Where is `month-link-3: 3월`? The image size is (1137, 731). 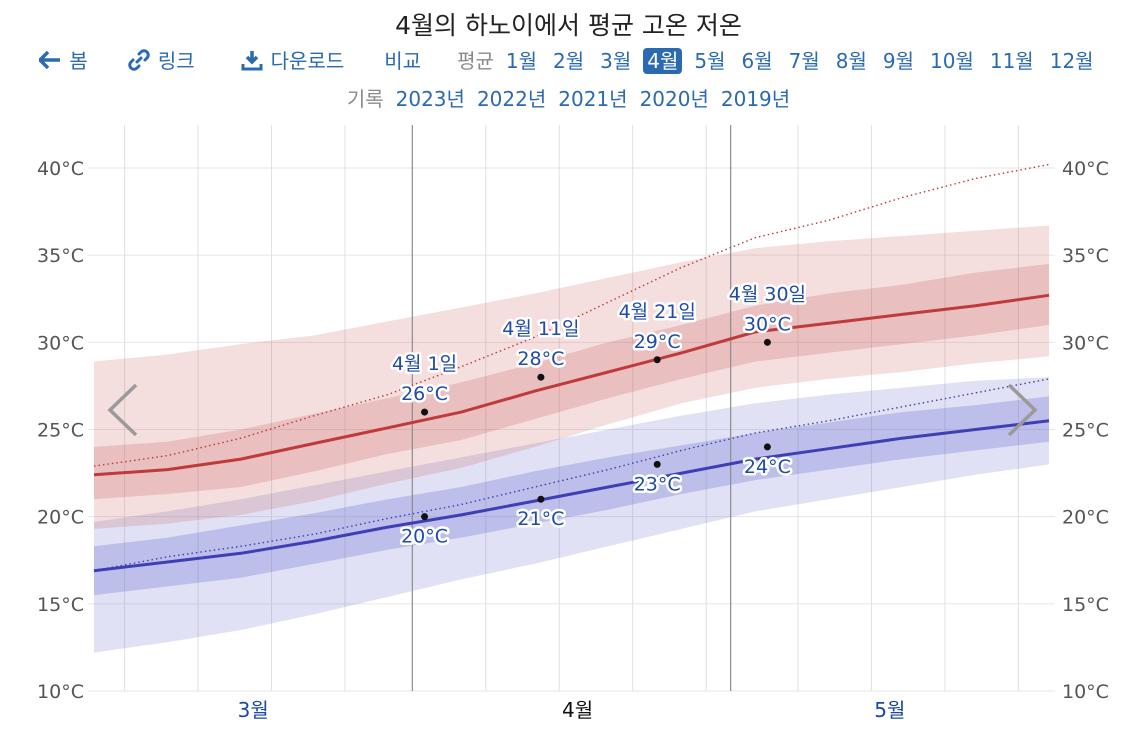
month-link-3: 3월 is located at coordinates (616, 61).